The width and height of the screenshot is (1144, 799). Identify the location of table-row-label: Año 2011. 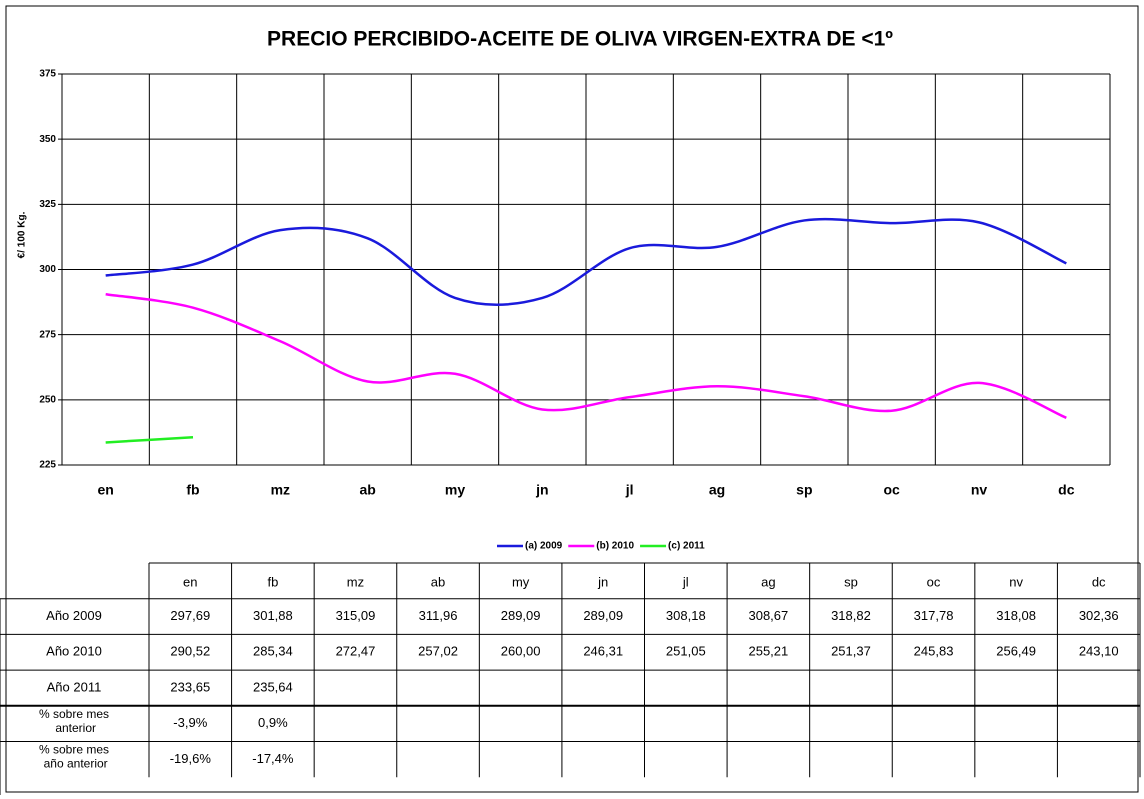
(74, 686).